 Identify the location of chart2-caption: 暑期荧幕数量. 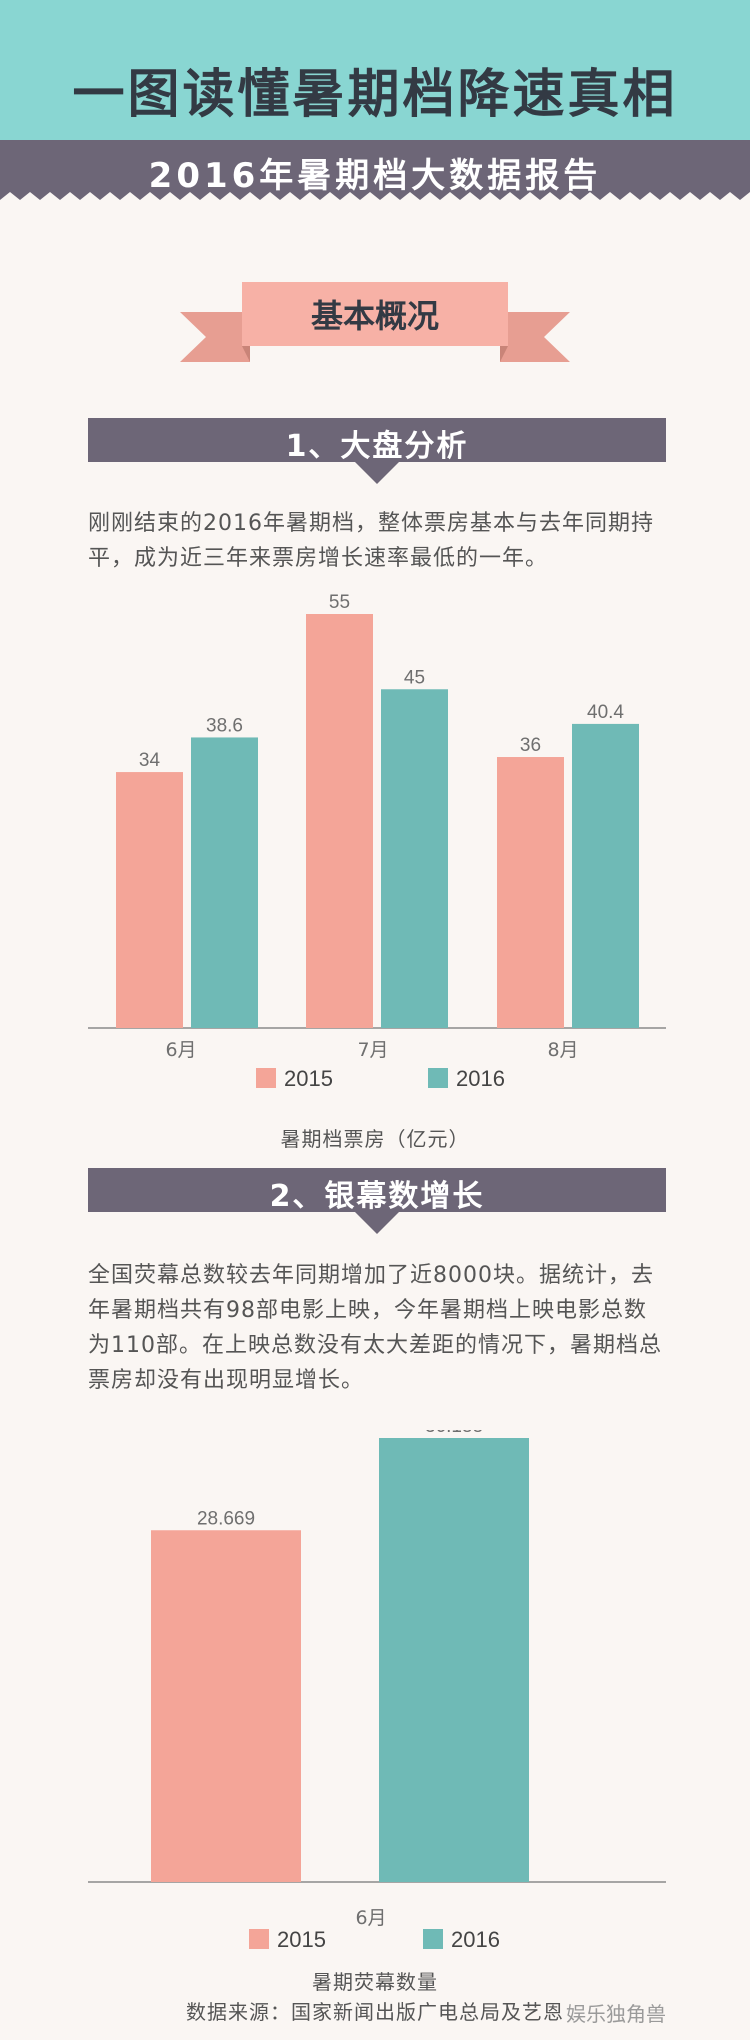
(375, 1982).